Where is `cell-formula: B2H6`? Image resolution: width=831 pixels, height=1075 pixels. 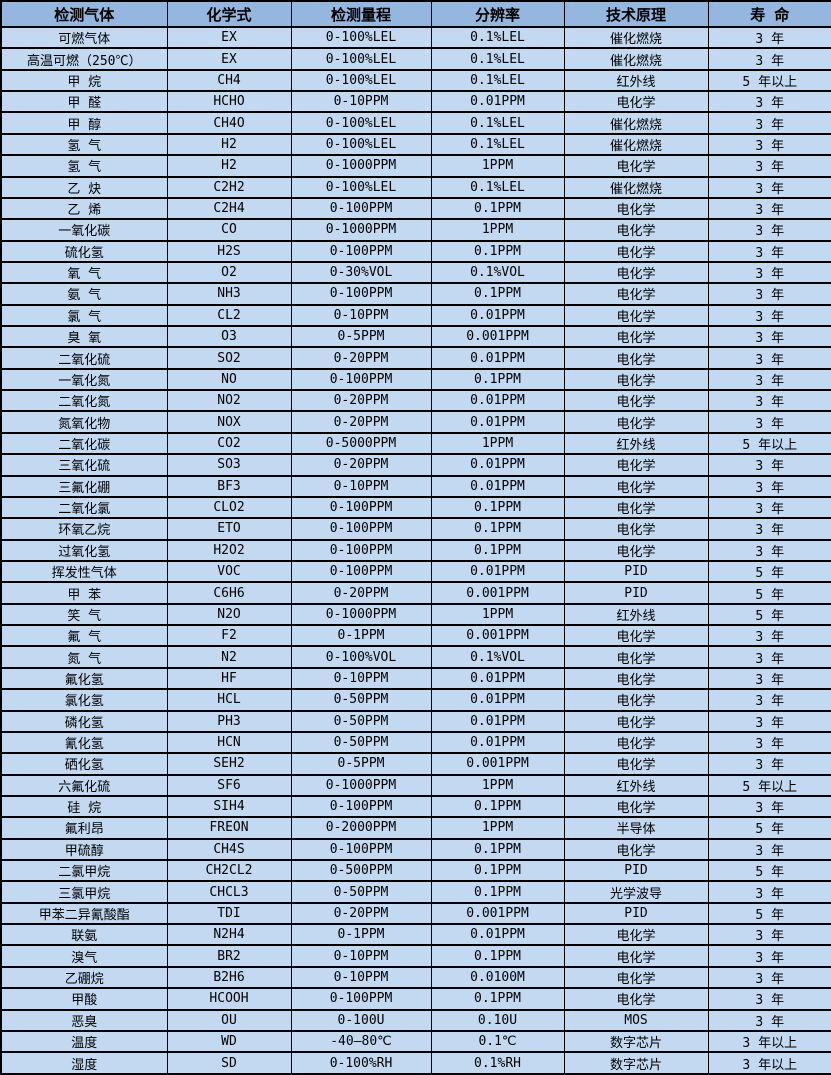 cell-formula: B2H6 is located at coordinates (229, 977).